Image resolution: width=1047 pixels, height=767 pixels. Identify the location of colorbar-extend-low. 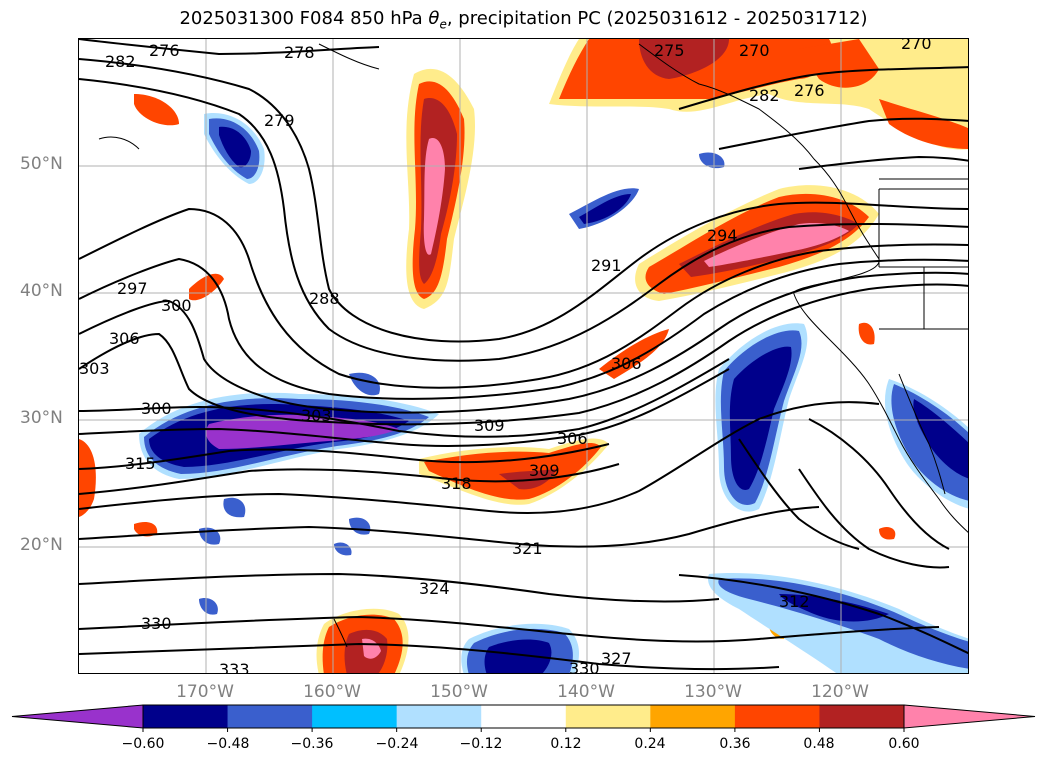
(77, 716).